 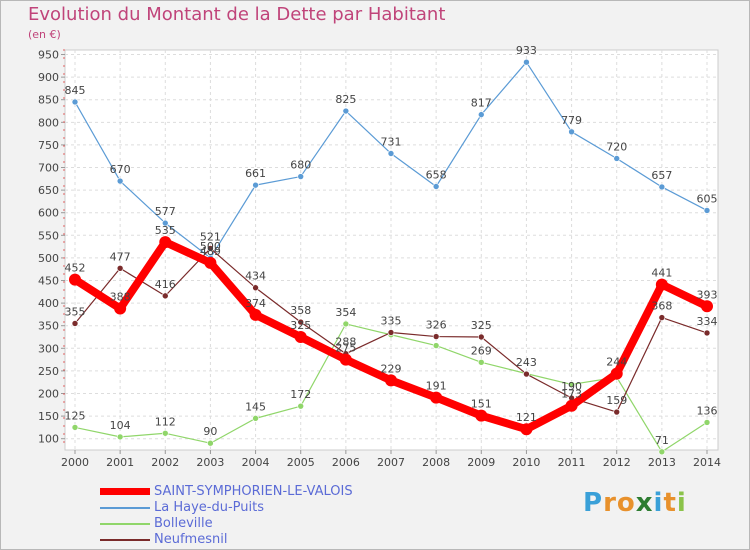 What do you see at coordinates (165, 230) in the screenshot?
I see `data-label: 535` at bounding box center [165, 230].